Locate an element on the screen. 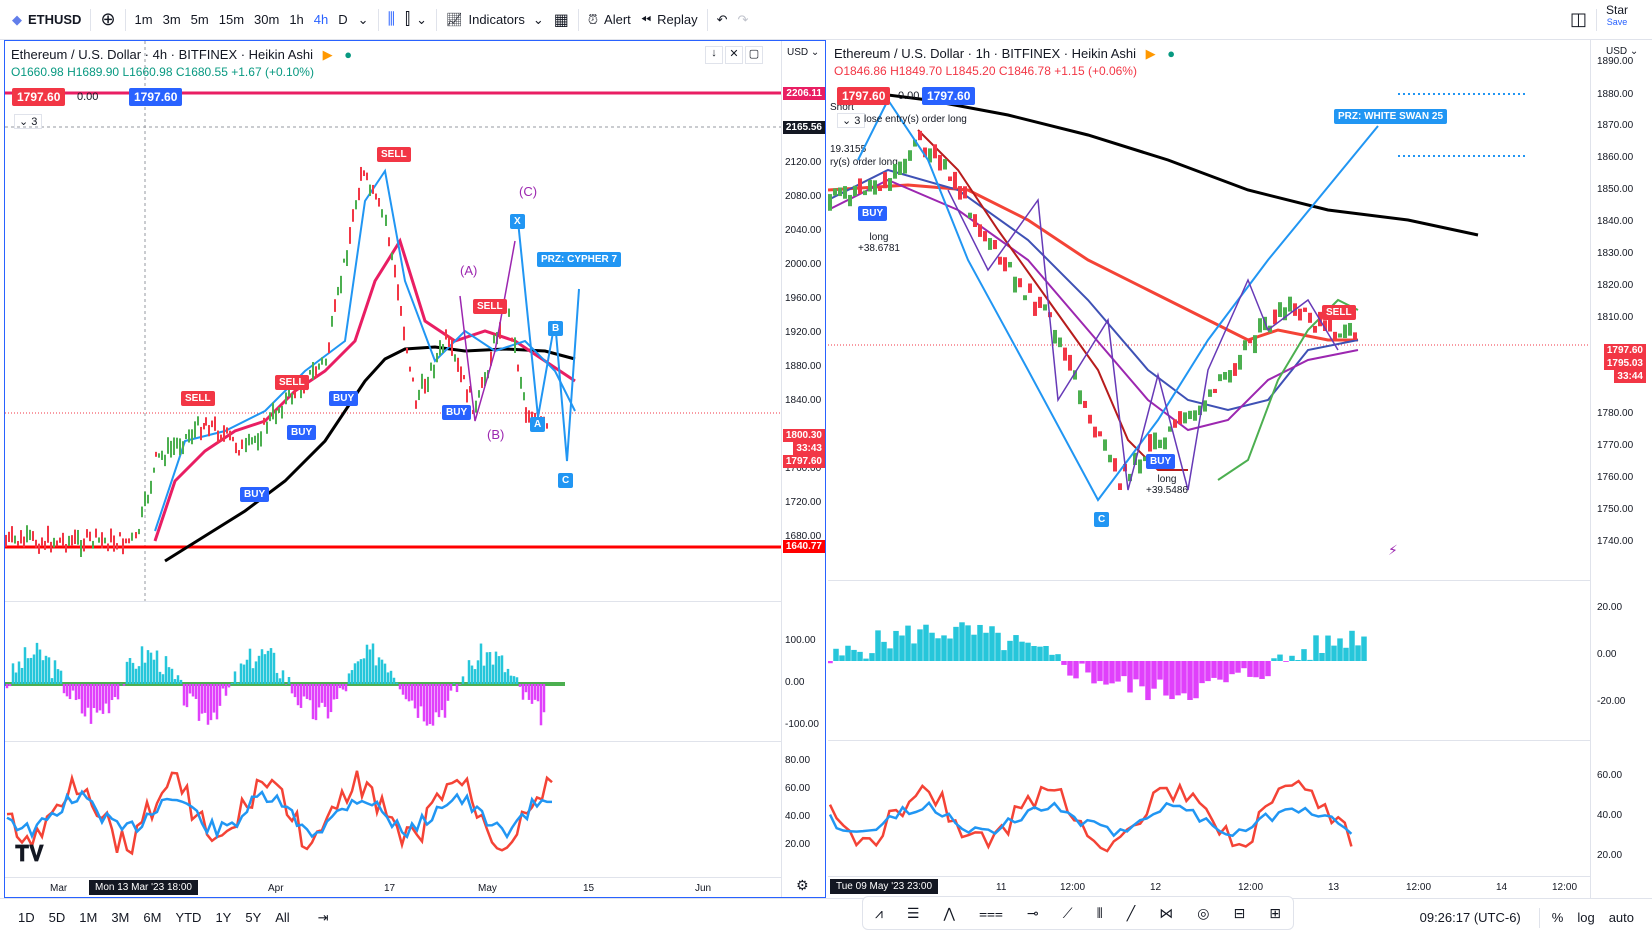  range-3m: 3M is located at coordinates (120, 917).